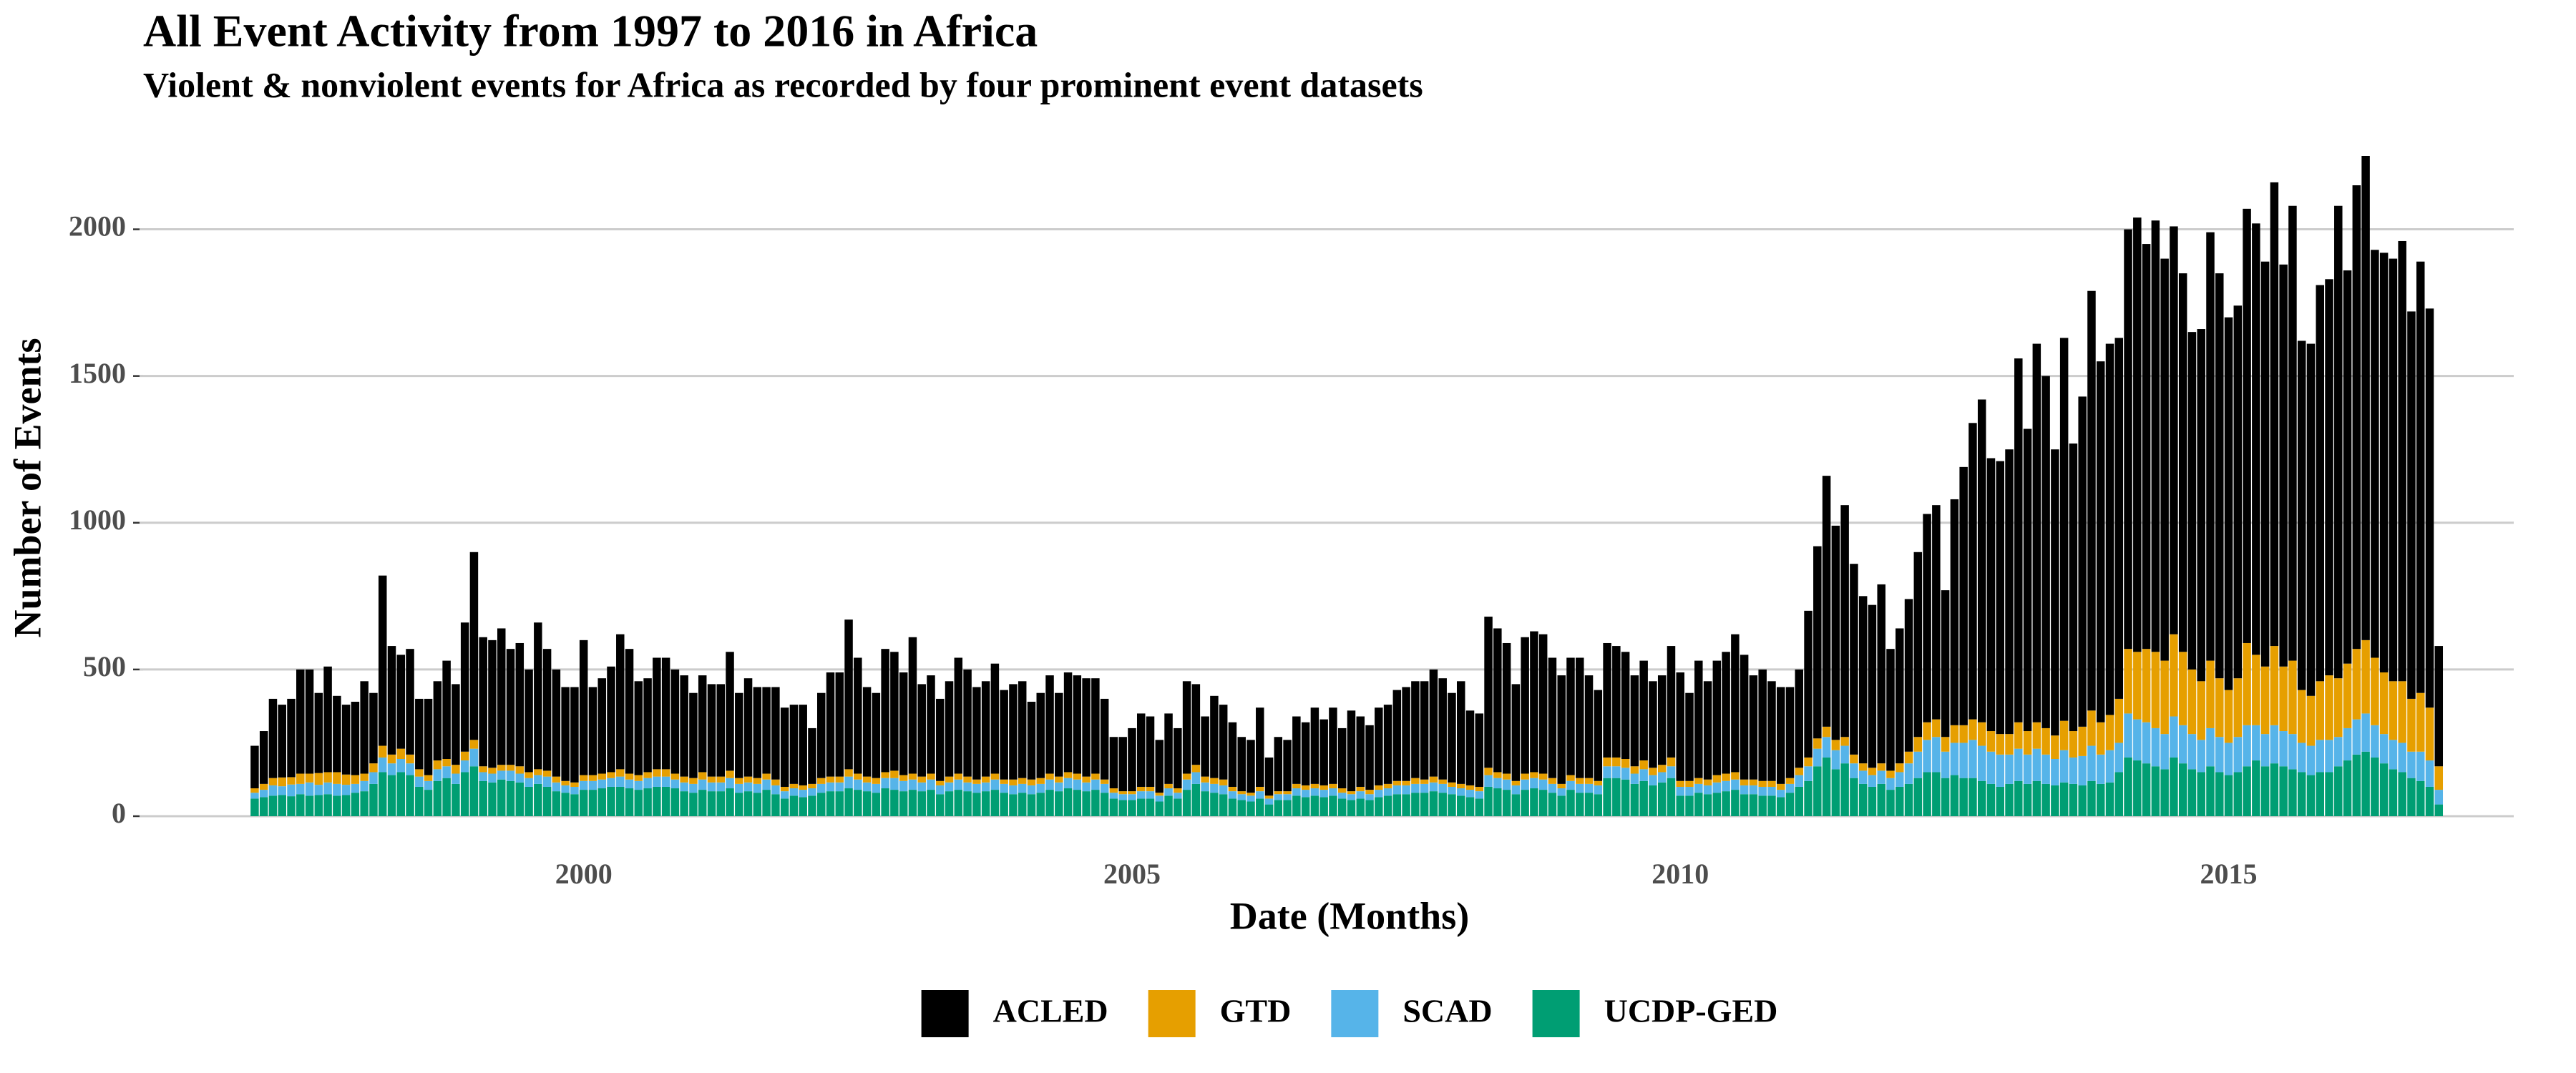 The image size is (2576, 1073). Describe the element at coordinates (1050, 1011) in the screenshot. I see `legend-label: ACLED` at that location.